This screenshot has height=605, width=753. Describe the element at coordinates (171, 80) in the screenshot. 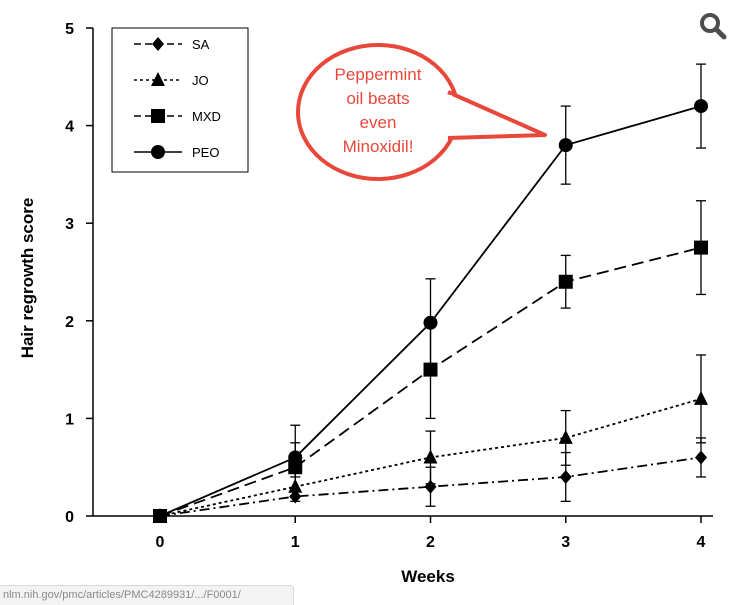

I see `legend-item-jo: JO` at that location.